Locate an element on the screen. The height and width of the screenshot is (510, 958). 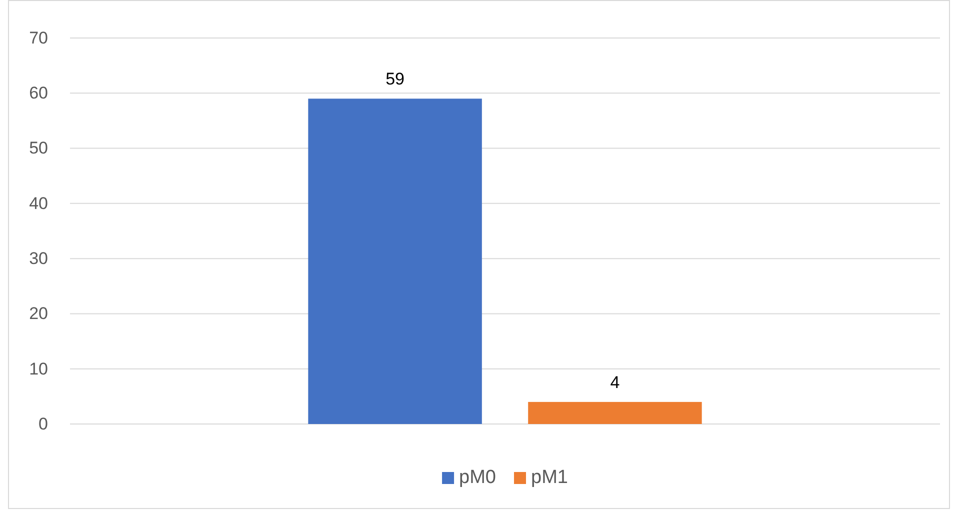
y-tick-label: 40 is located at coordinates (38, 203).